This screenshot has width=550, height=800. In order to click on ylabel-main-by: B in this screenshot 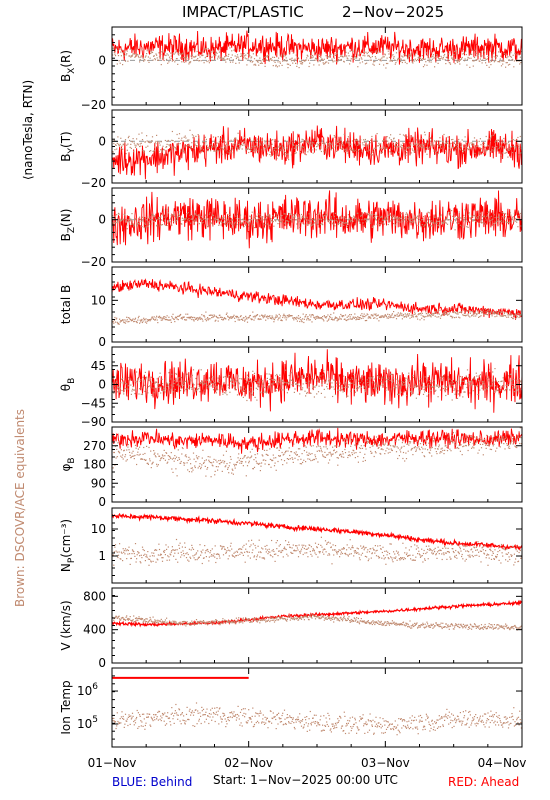, I will do `click(66, 157)`.